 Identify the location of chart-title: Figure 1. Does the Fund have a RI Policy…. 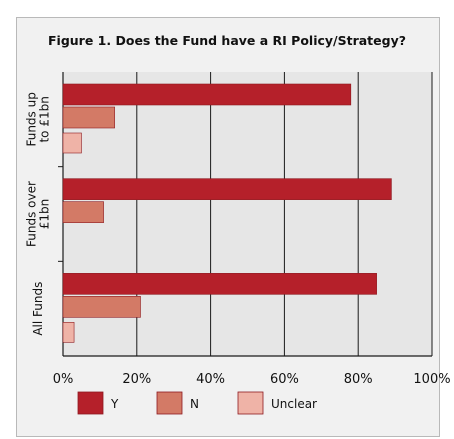
(227, 40).